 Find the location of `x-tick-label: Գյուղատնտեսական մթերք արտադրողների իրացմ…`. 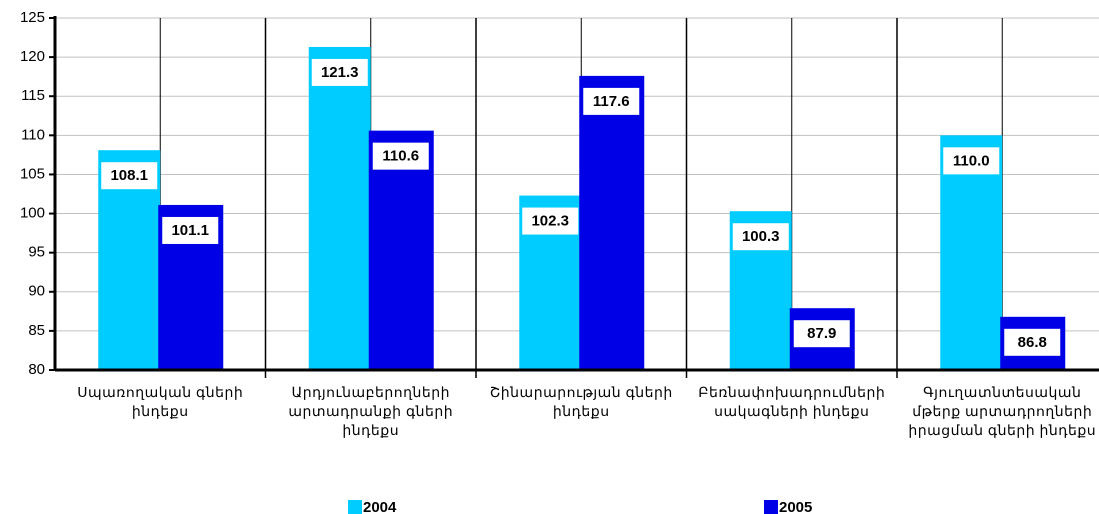

x-tick-label: Գյուղատնտեսական մթերք արտադրողների իրացմ… is located at coordinates (1002, 411).